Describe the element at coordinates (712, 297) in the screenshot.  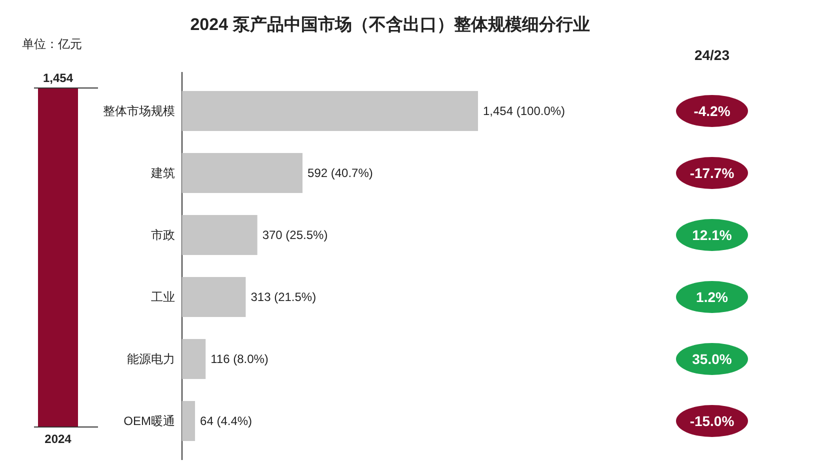
I see `data-label: 1.2%` at that location.